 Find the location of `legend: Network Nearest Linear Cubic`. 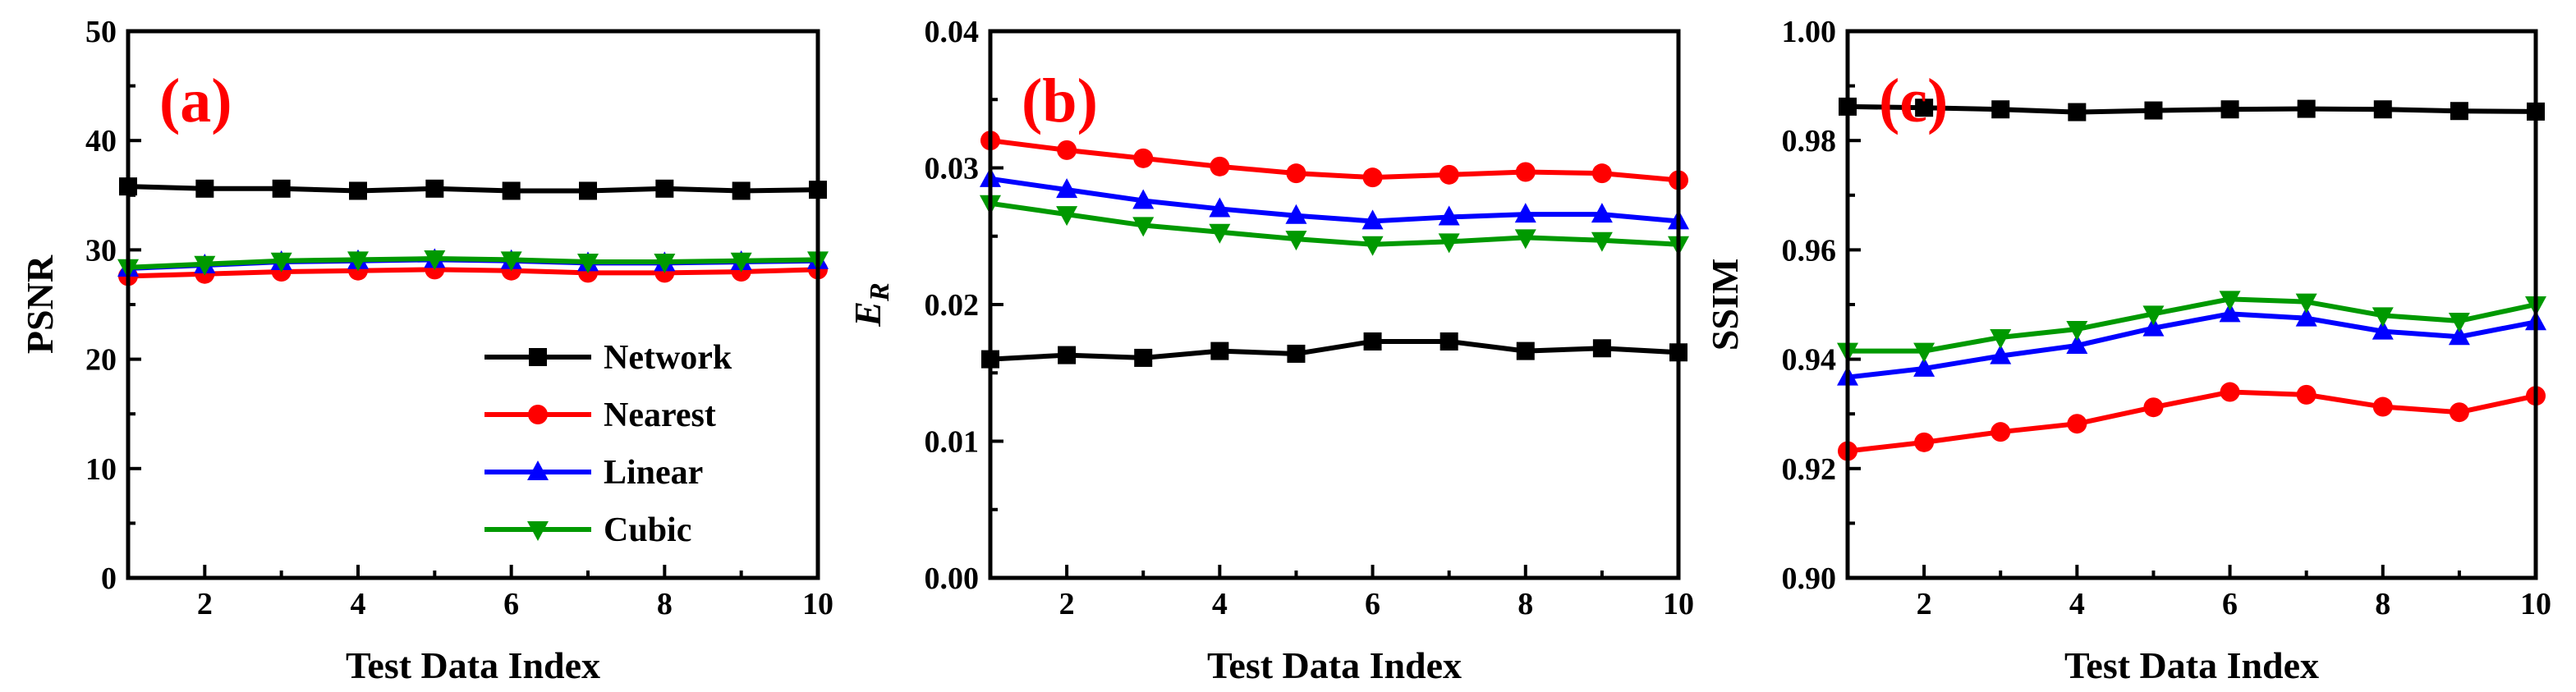

legend: Network Nearest Linear Cubic is located at coordinates (608, 444).